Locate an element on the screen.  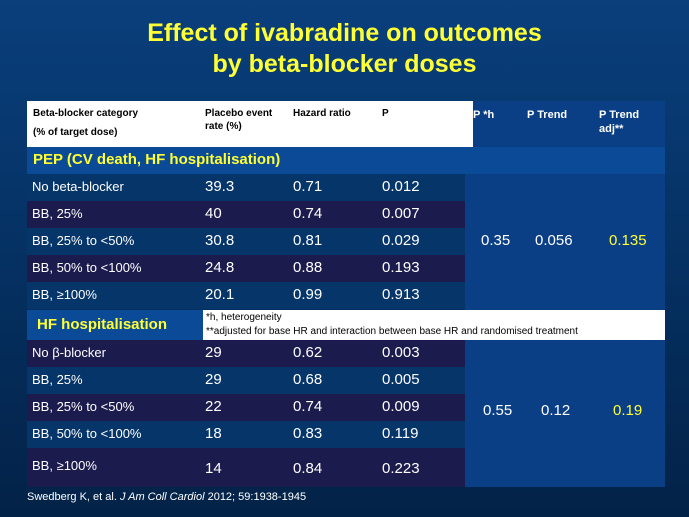
row-rate: 14 is located at coordinates (213, 468).